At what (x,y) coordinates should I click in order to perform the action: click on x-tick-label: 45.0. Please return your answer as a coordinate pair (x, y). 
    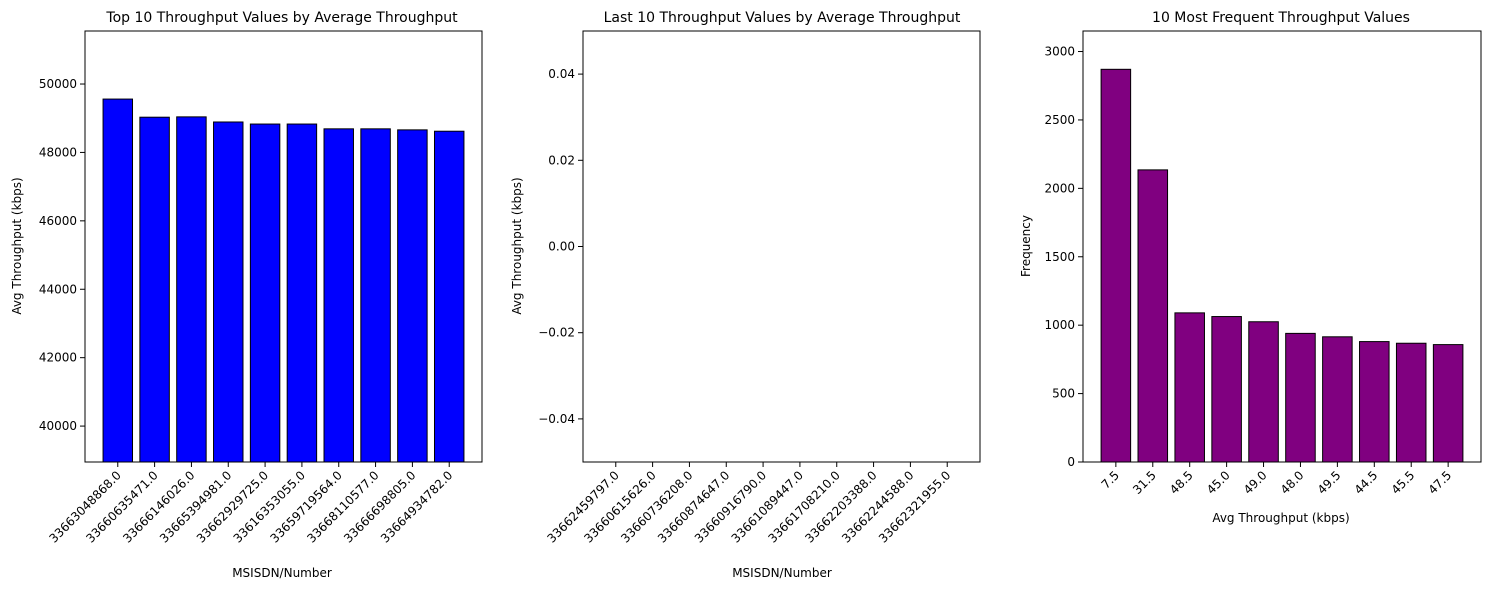
    Looking at the image, I should click on (1218, 482).